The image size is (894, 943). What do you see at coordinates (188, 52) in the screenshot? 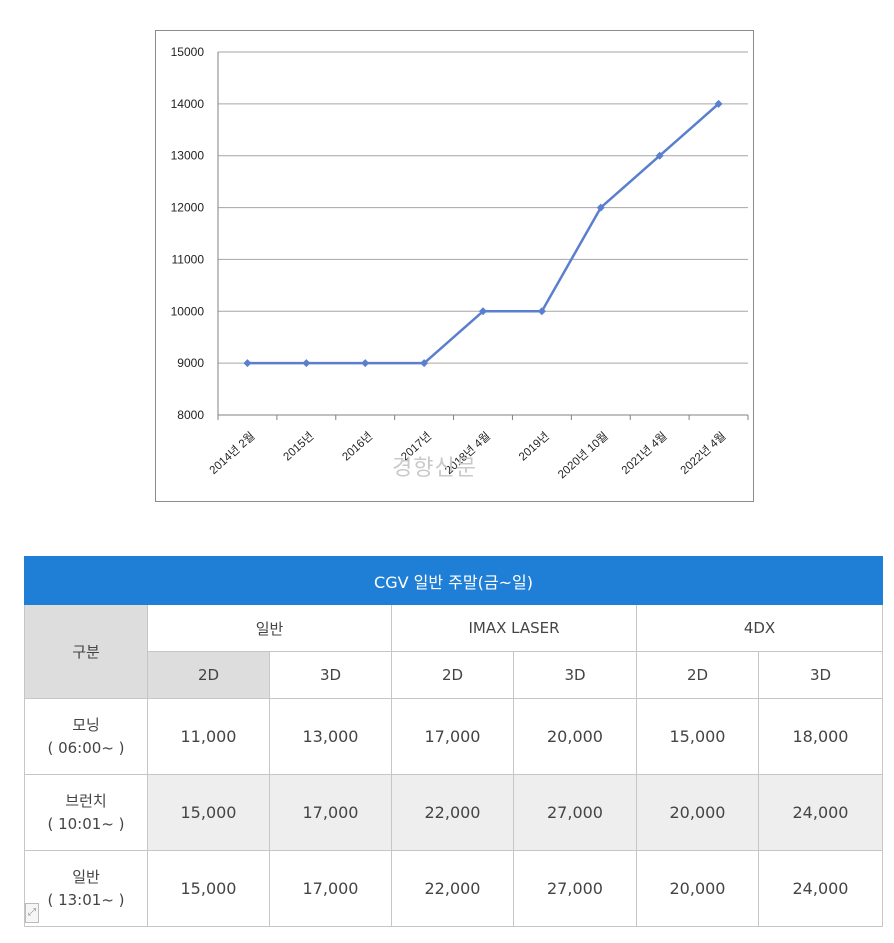
I see `y-tick-label: 15000` at bounding box center [188, 52].